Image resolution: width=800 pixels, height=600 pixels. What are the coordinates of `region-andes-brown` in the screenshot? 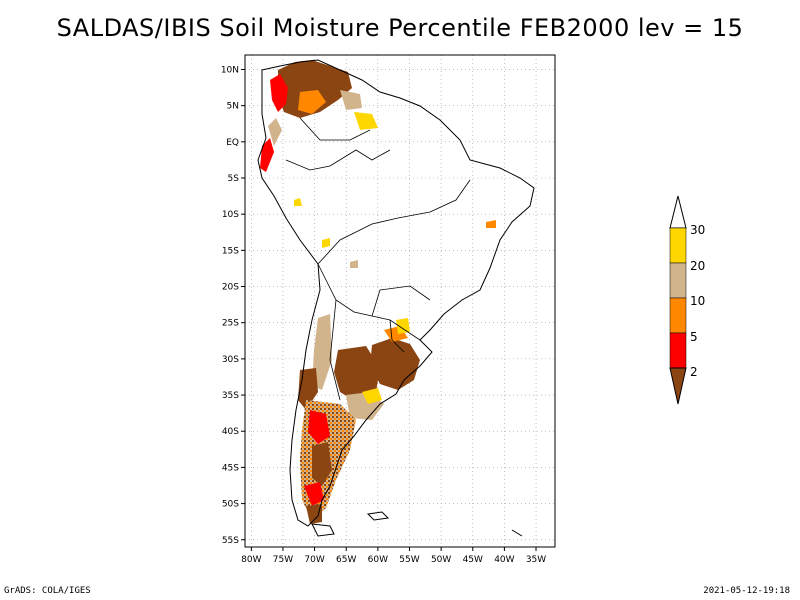 It's located at (308, 389).